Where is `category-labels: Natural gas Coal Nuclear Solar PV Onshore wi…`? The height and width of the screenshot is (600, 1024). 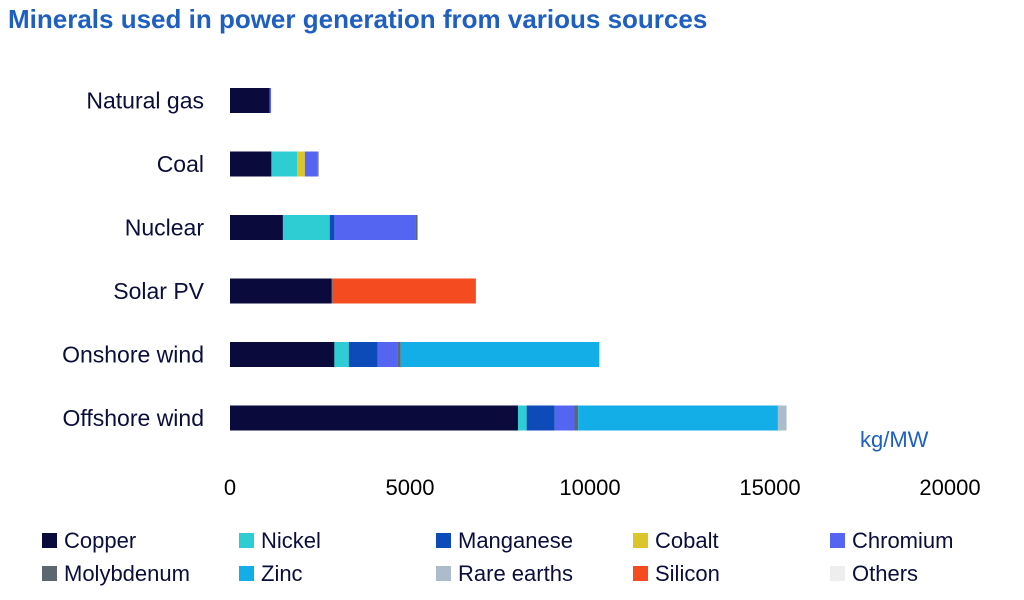 category-labels: Natural gas Coal Nuclear Solar PV Onshore wi… is located at coordinates (133, 260).